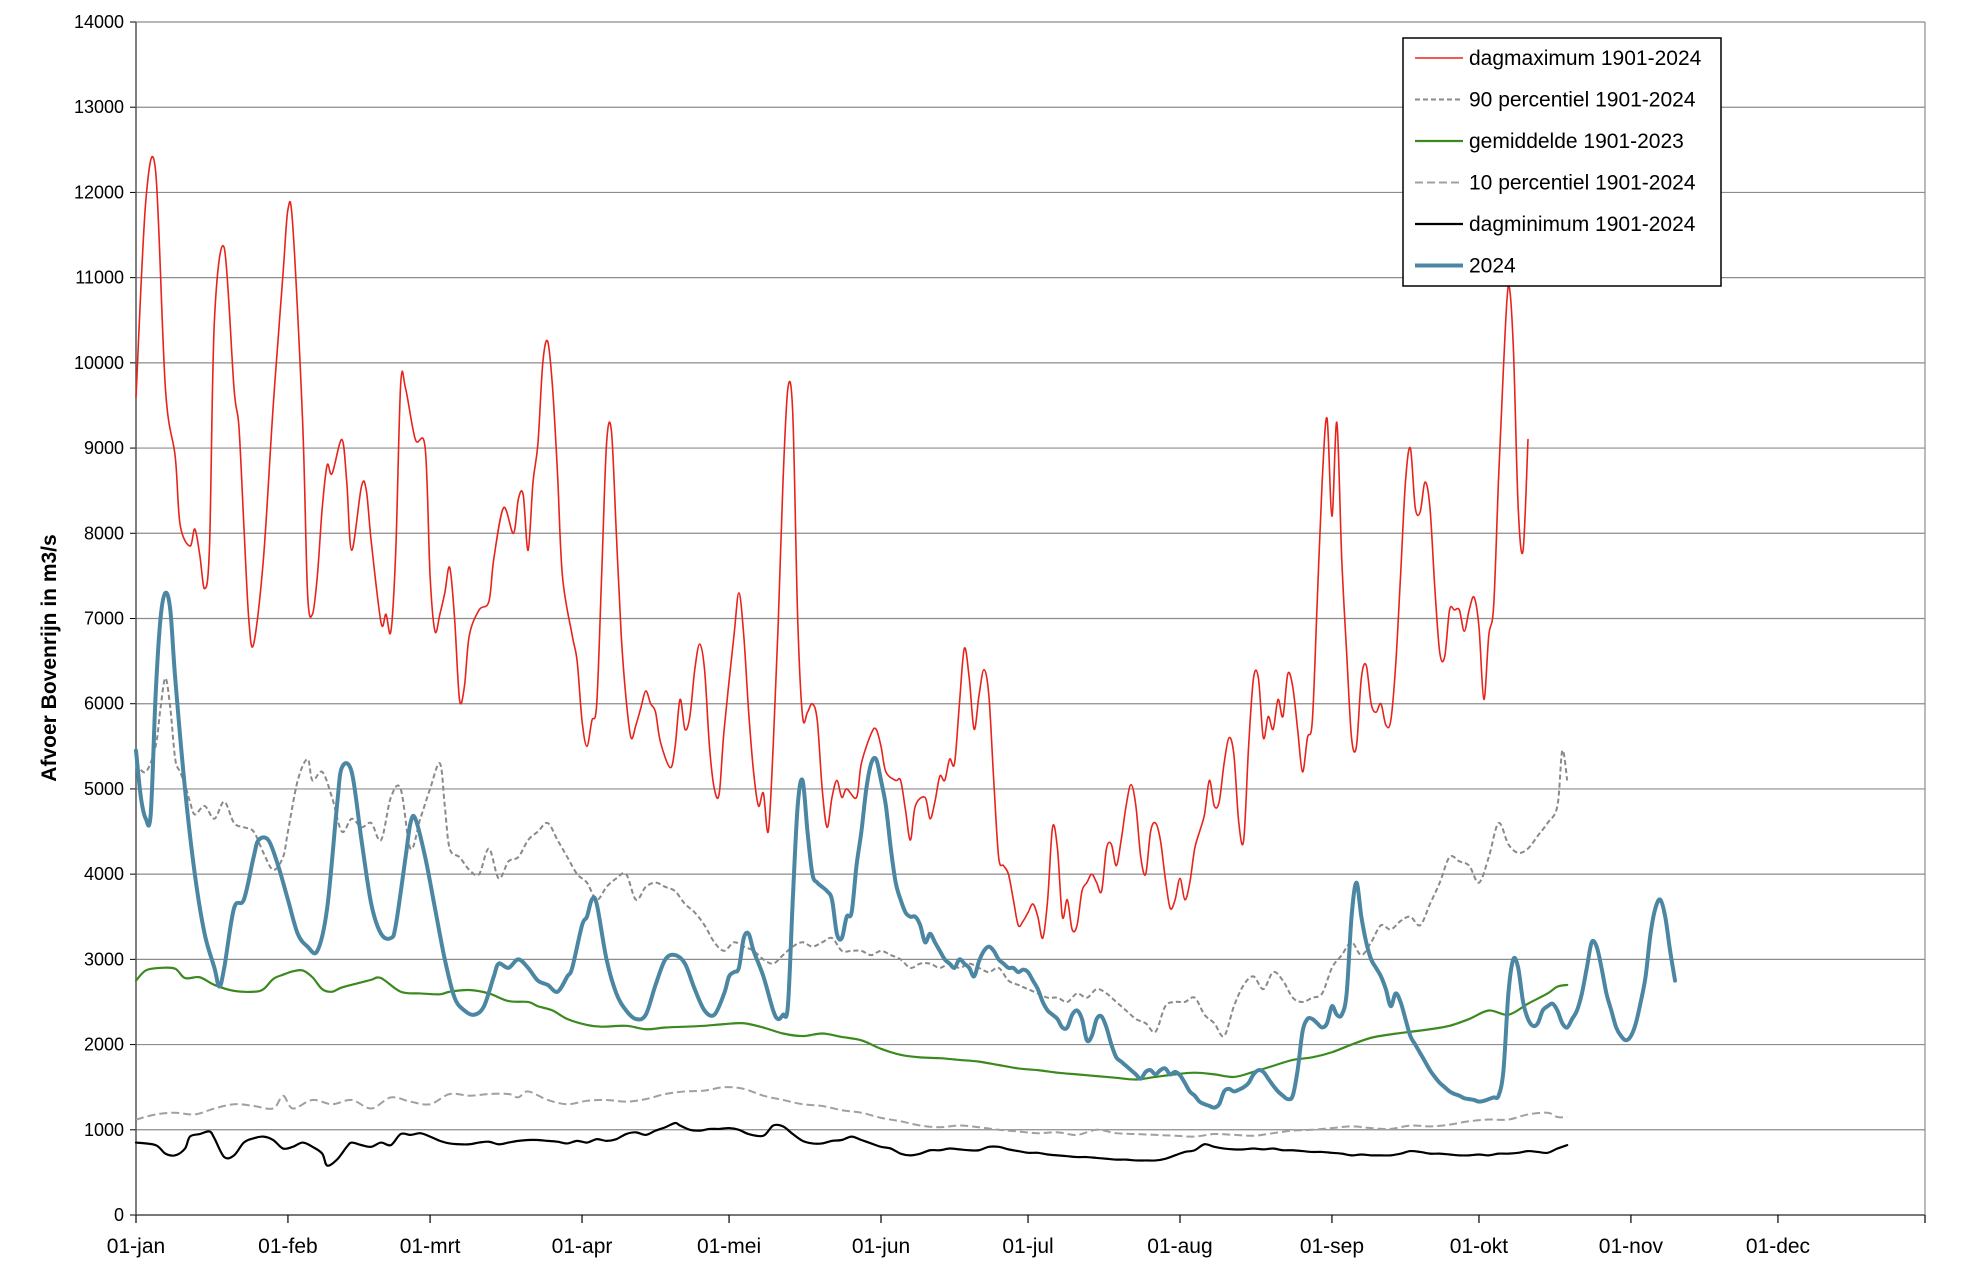 The width and height of the screenshot is (1976, 1285). What do you see at coordinates (104, 619) in the screenshot?
I see `y-tick-label: 7000` at bounding box center [104, 619].